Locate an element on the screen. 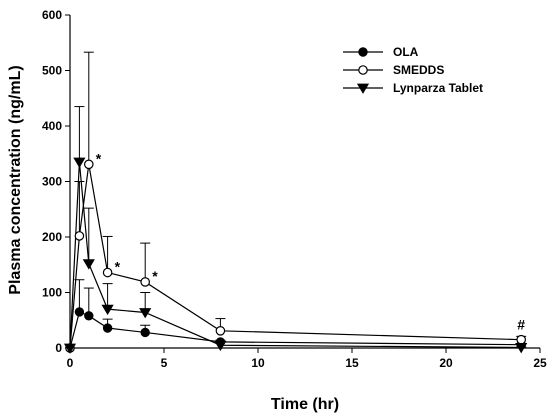 The width and height of the screenshot is (550, 417). significance-annotation: # is located at coordinates (521, 325).